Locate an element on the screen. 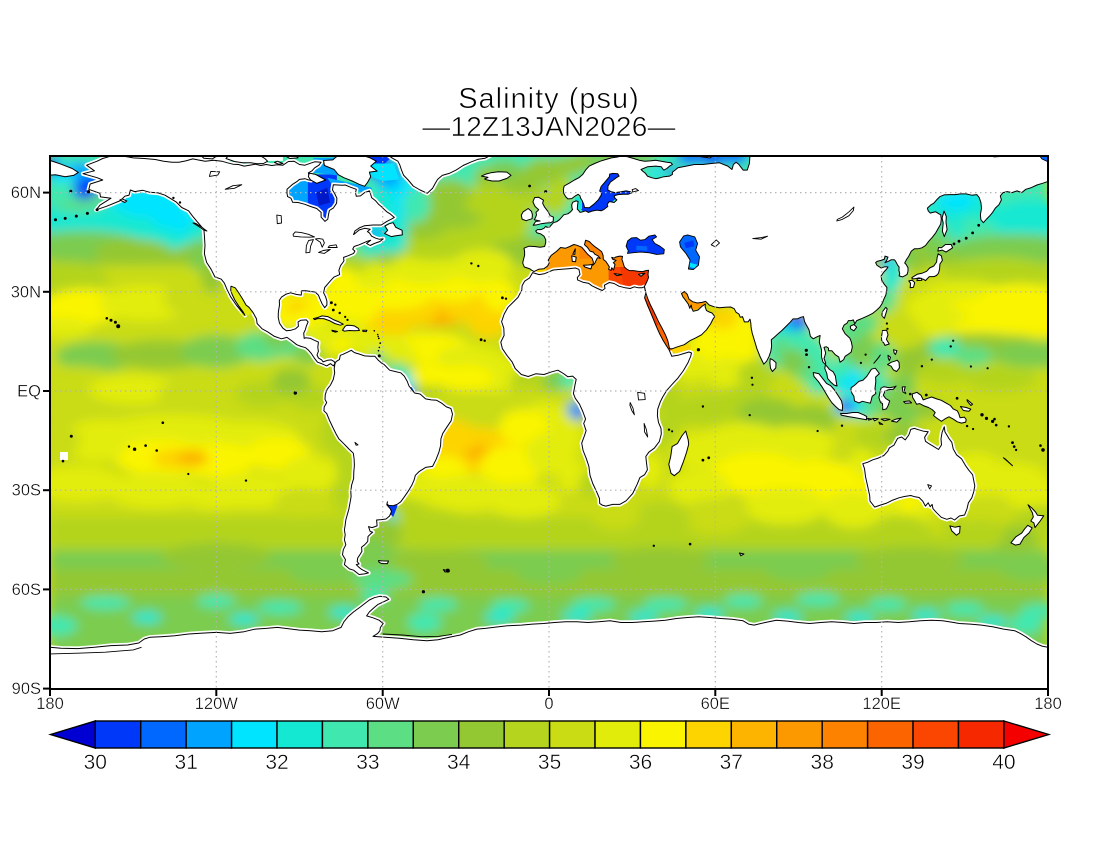  svg-text: 60N is located at coordinates (26, 193).